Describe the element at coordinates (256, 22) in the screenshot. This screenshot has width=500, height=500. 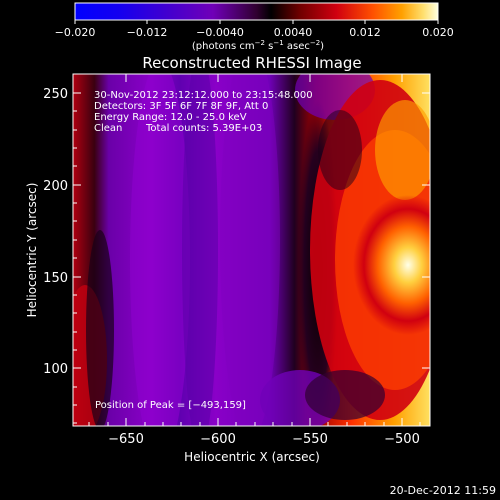
I see `colorbar-ticks` at that location.